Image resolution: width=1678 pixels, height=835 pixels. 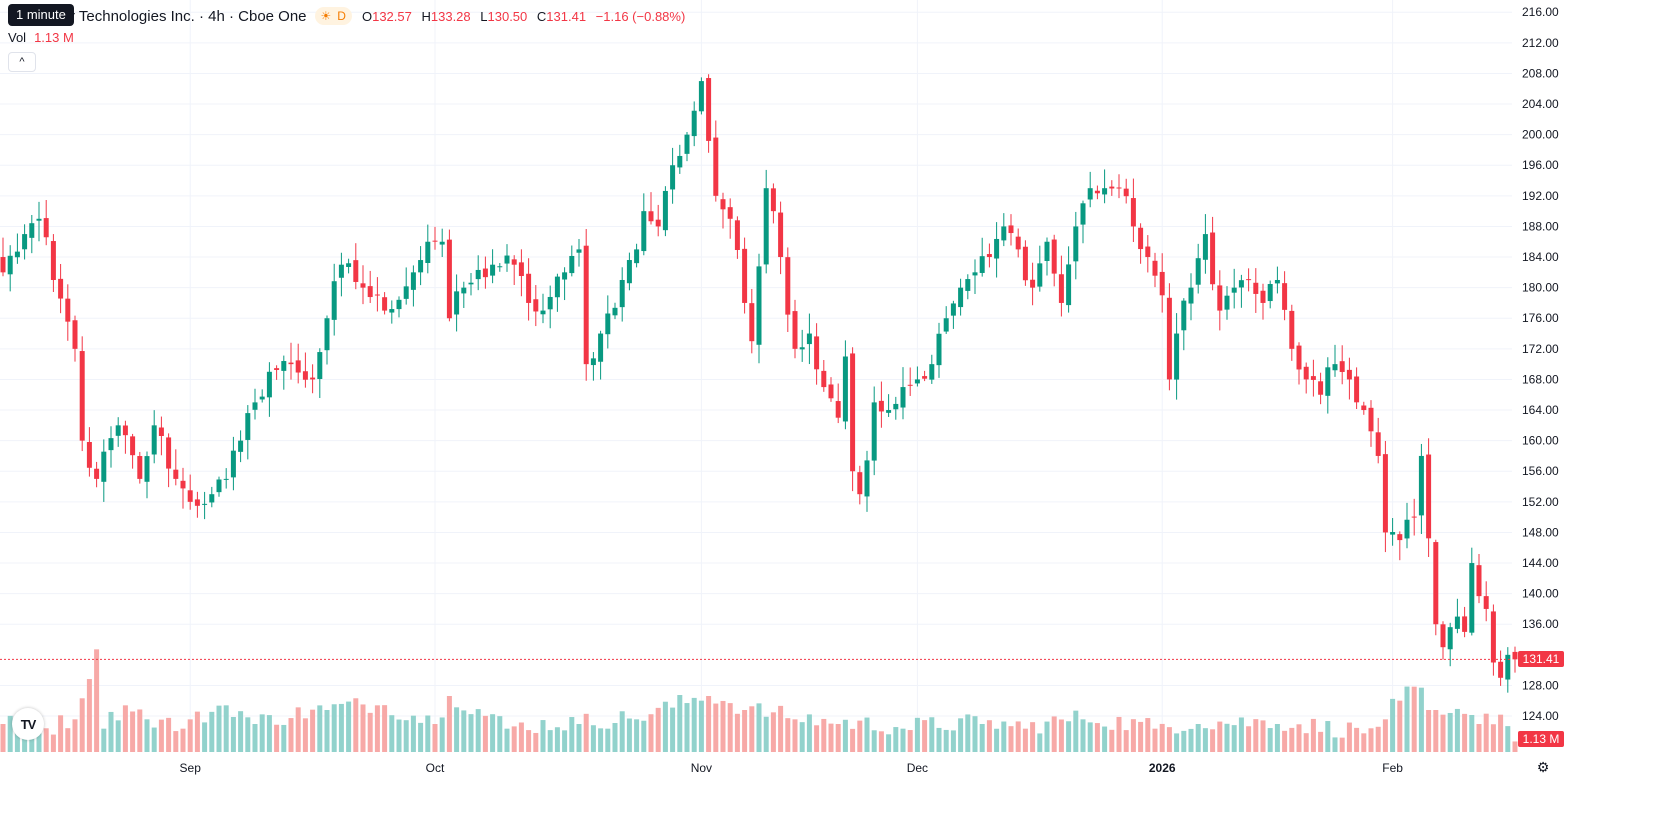 I want to click on tradingview-logo: TV, so click(x=28, y=724).